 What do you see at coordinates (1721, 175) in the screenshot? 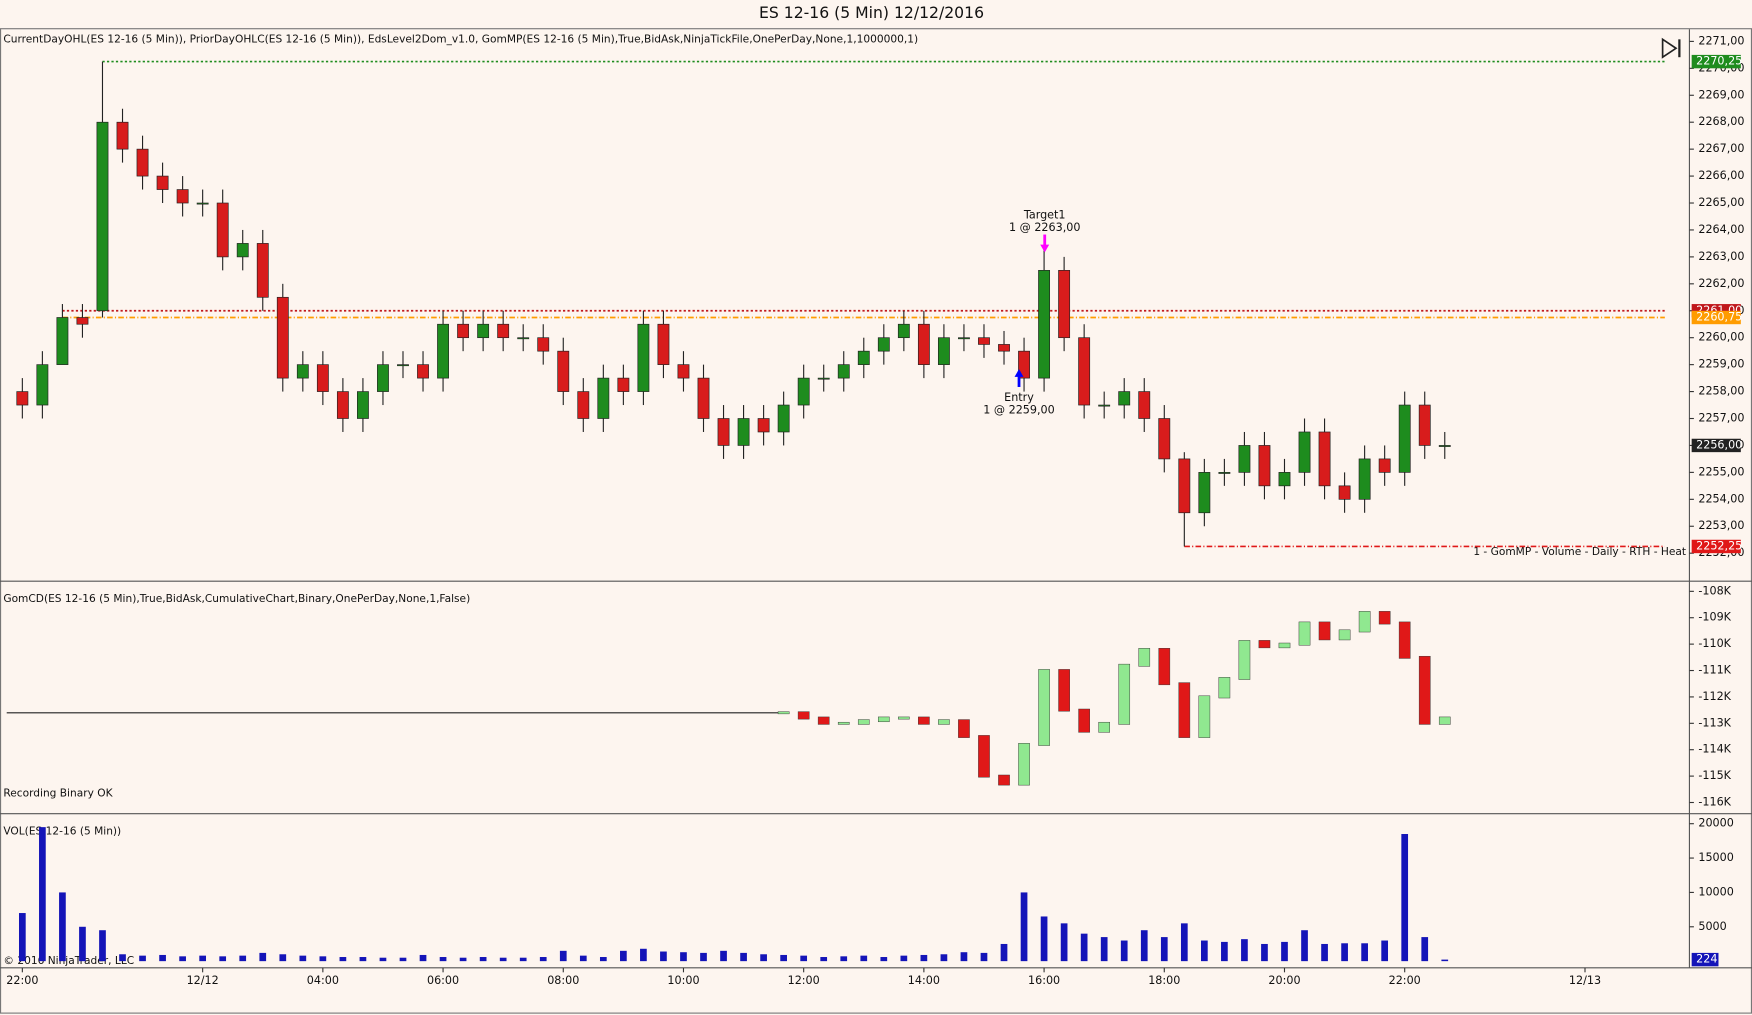
I see `y-tick-label: 2266,00` at bounding box center [1721, 175].